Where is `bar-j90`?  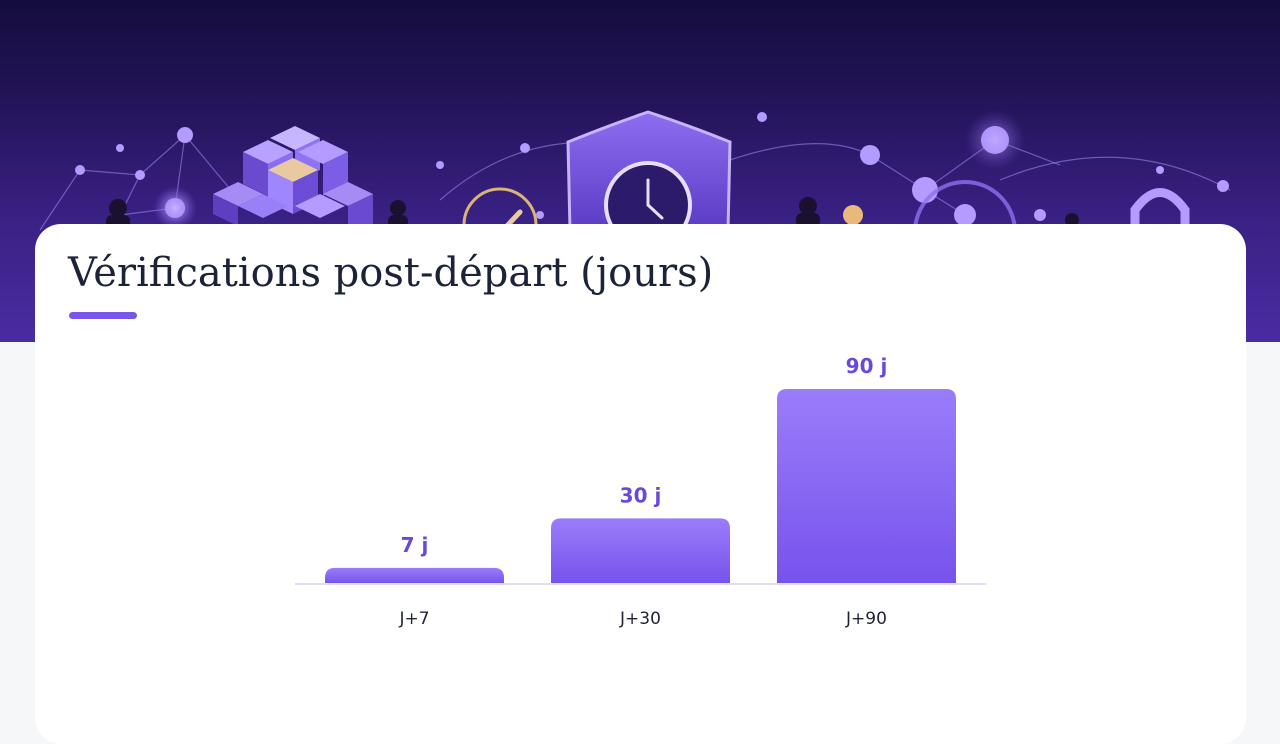 bar-j90 is located at coordinates (866, 486).